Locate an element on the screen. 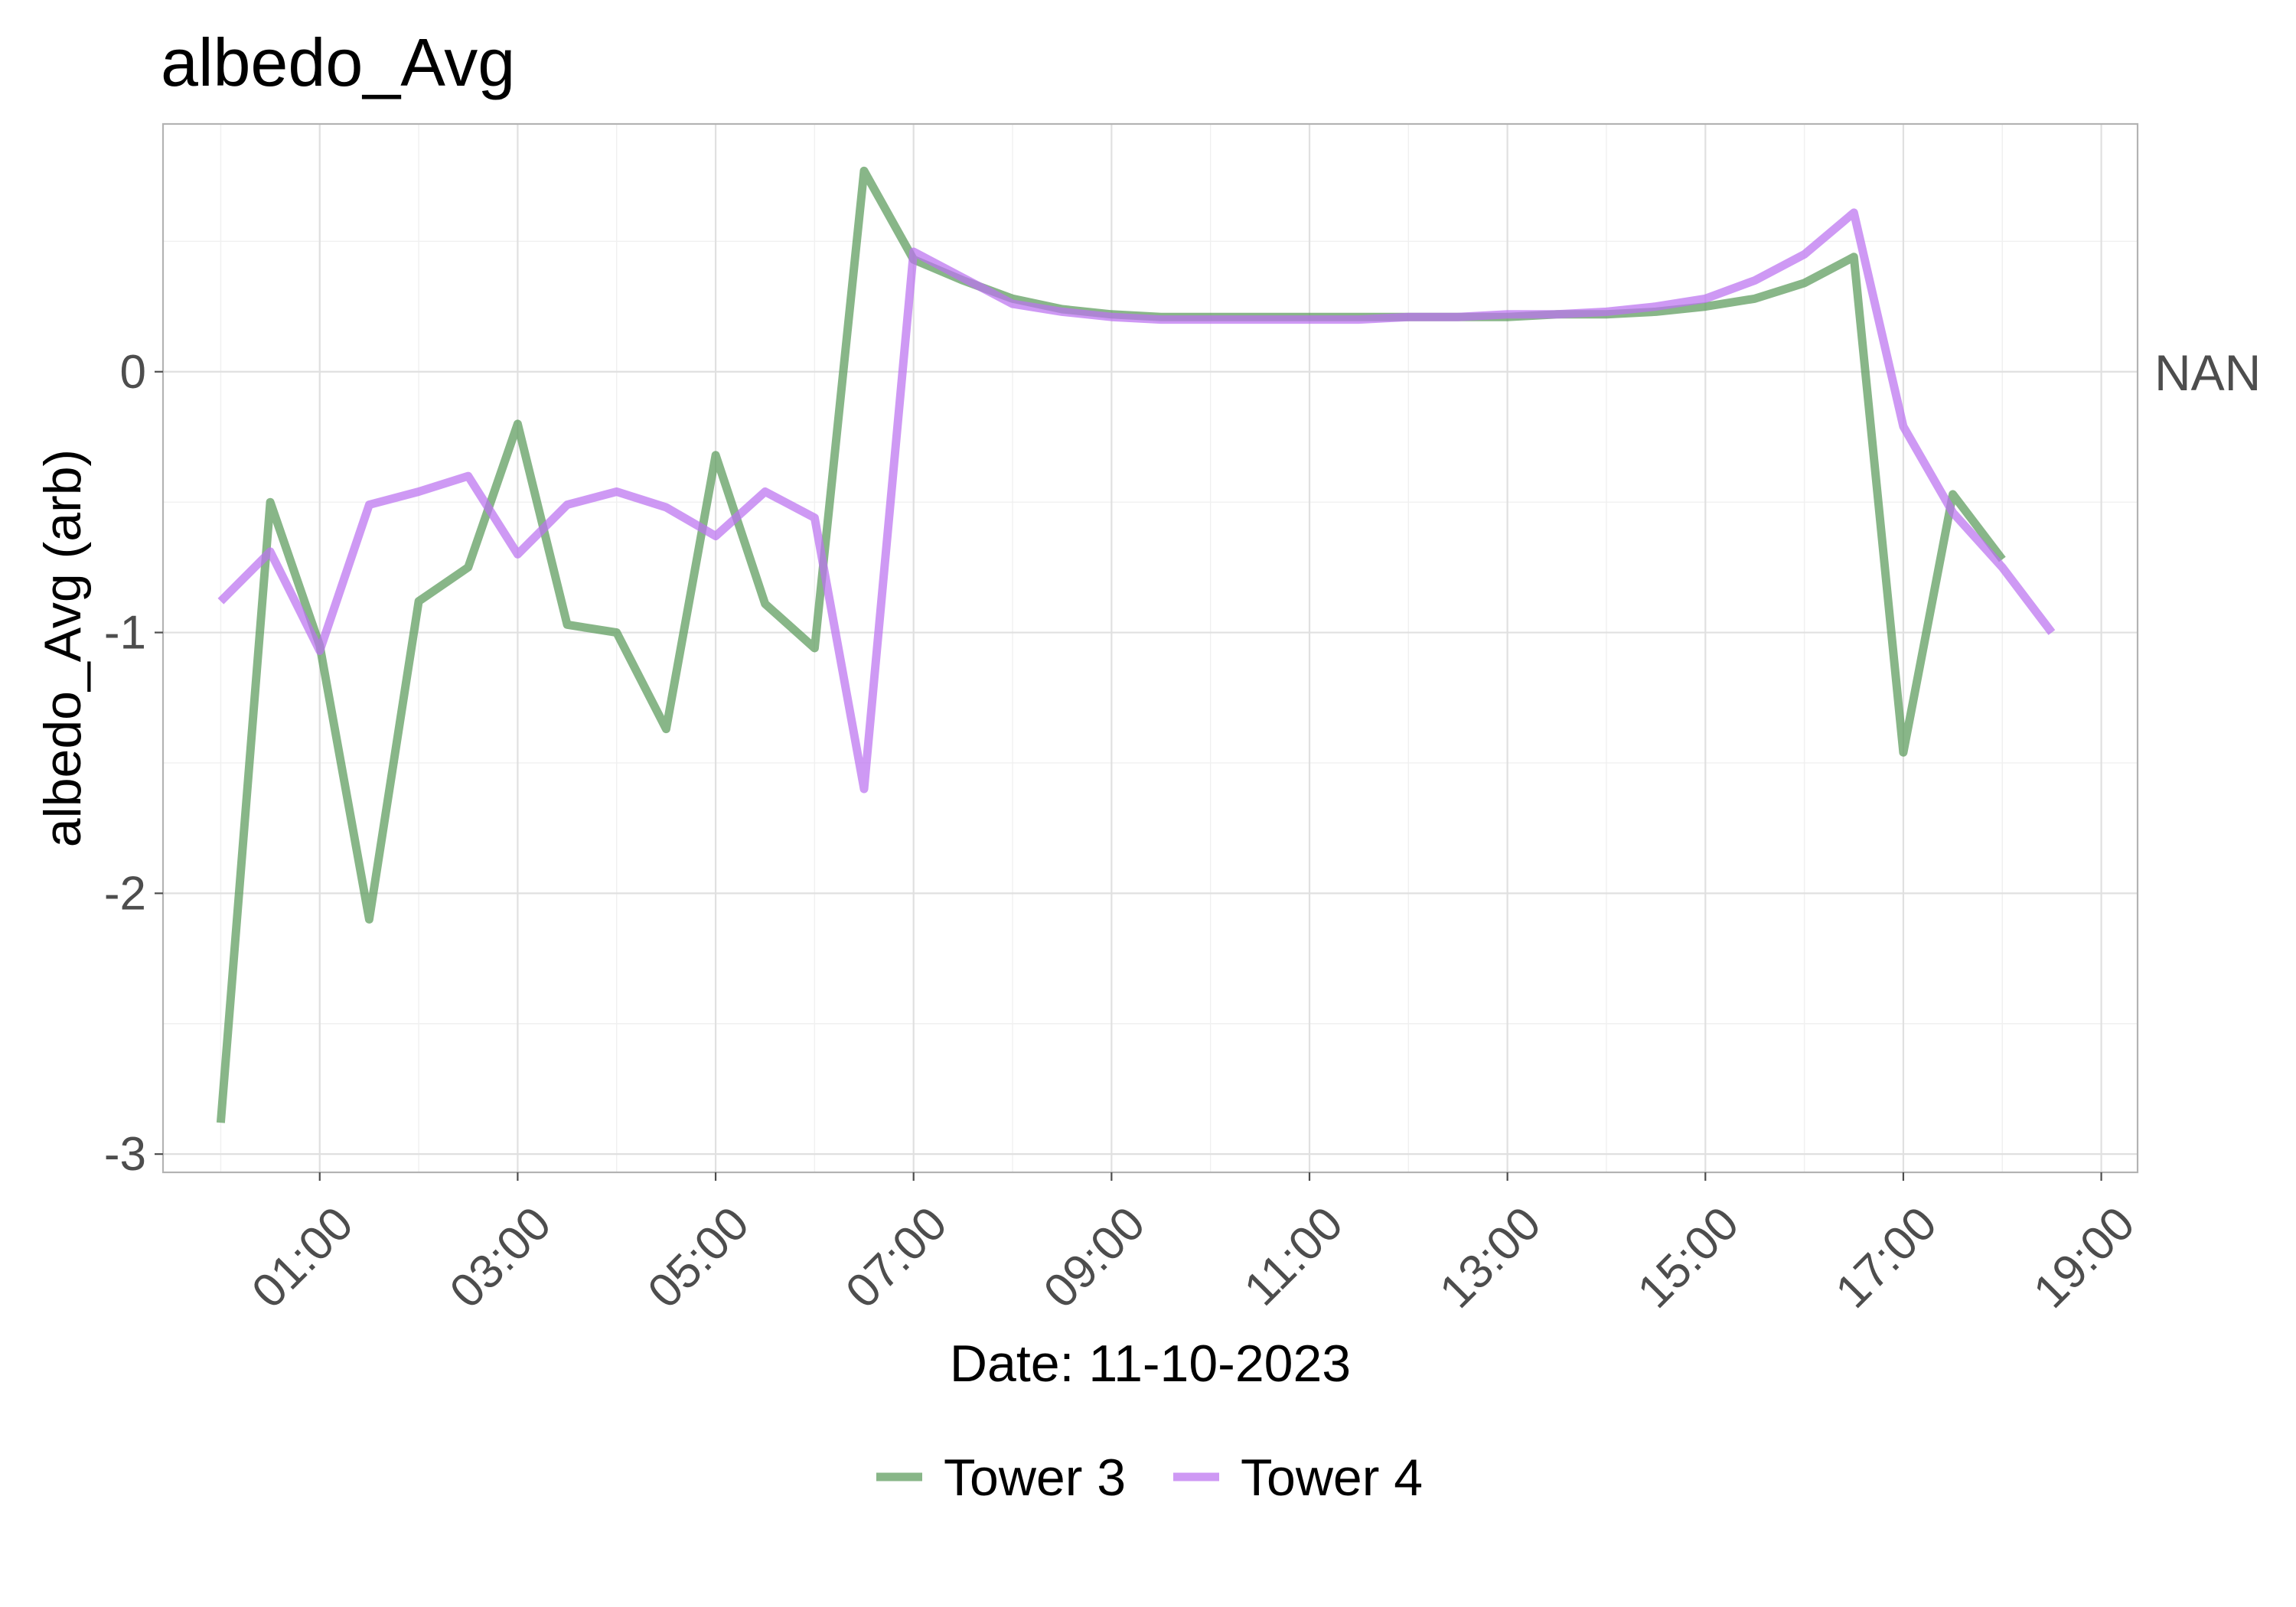 The image size is (2296, 1607). y-tick-label: -3 is located at coordinates (125, 1154).